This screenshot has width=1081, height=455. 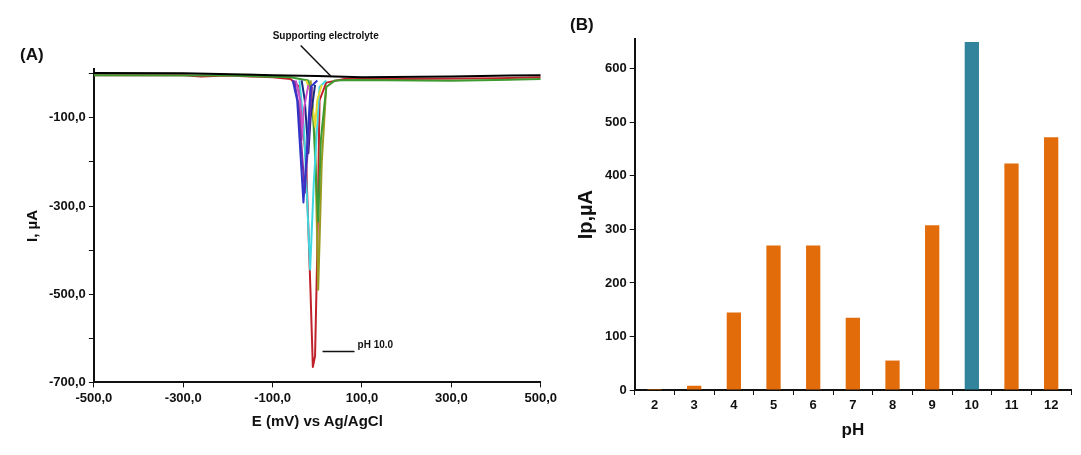 I want to click on x-axis-title: E (mV) vs Ag/AgCl, so click(x=317, y=421).